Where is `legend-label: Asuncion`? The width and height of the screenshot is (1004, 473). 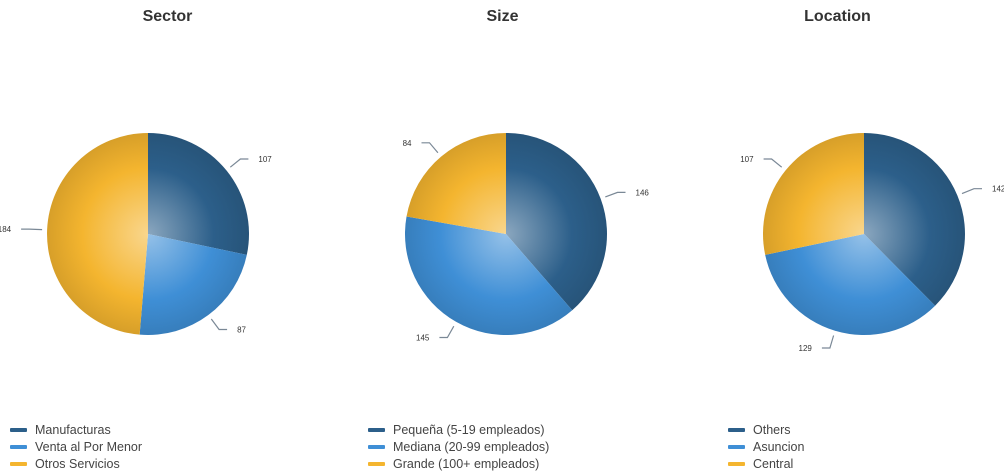
legend-label: Asuncion is located at coordinates (779, 446).